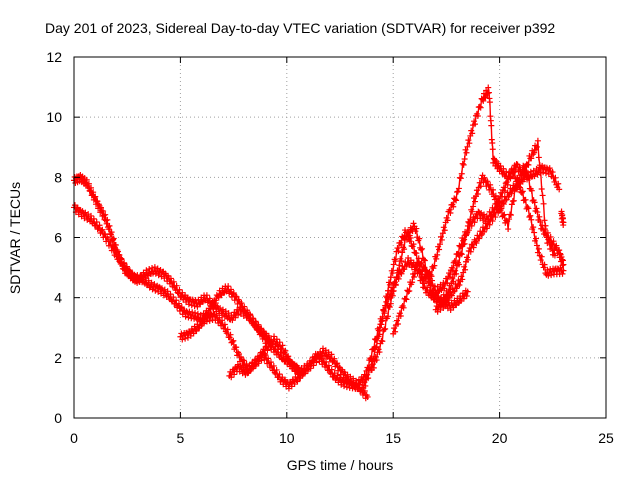  I want to click on x-tick-label: 20, so click(500, 438).